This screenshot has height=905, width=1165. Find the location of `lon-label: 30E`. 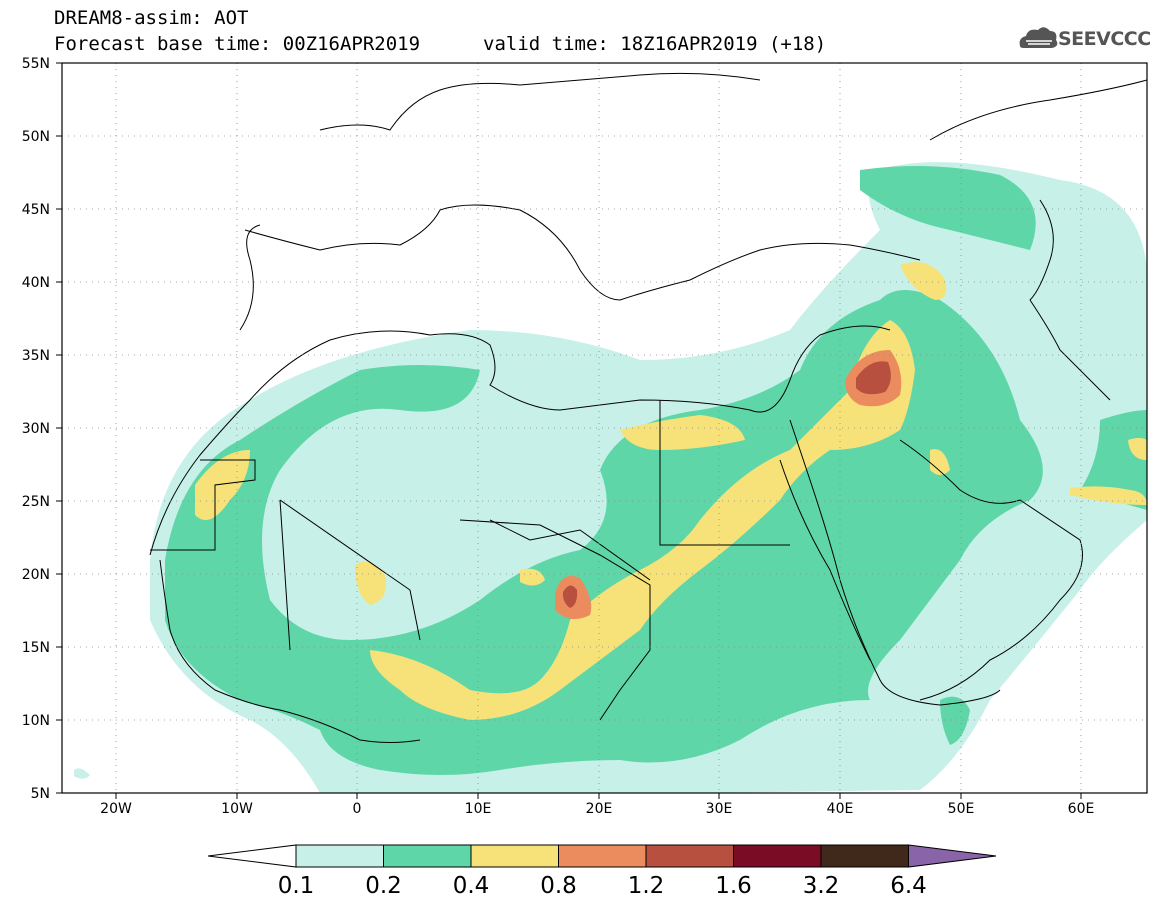

lon-label: 30E is located at coordinates (719, 809).